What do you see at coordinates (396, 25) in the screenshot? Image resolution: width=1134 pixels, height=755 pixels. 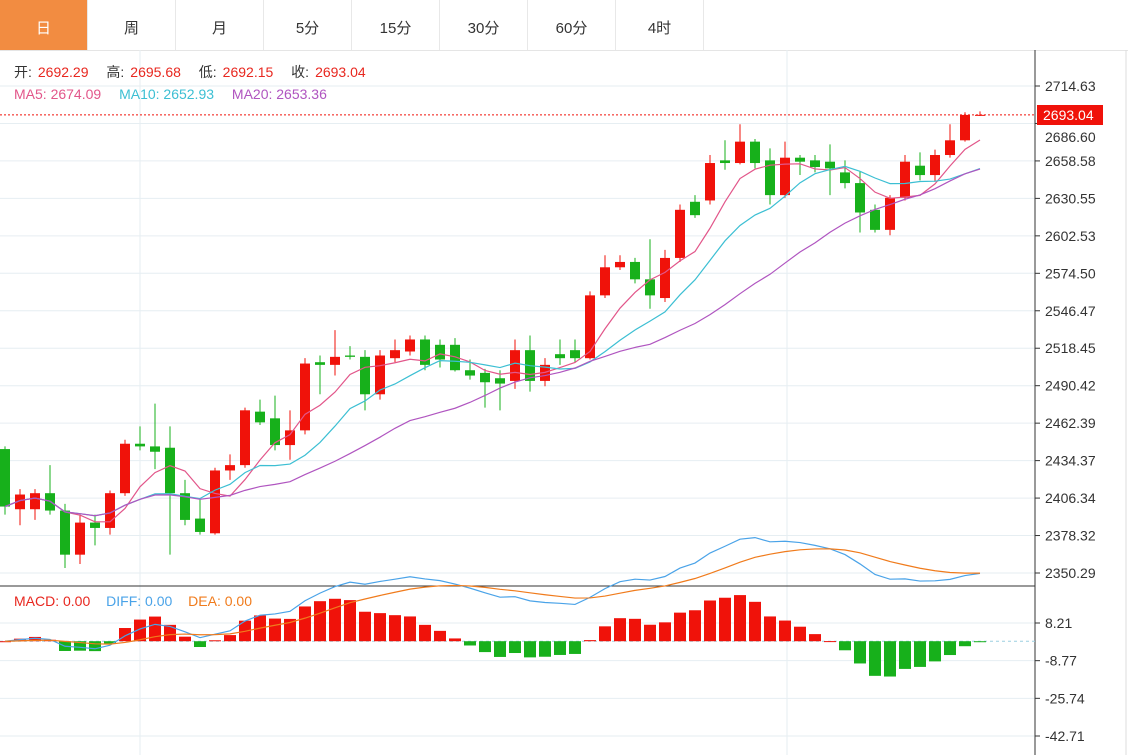 I see `tab-4: 15分` at bounding box center [396, 25].